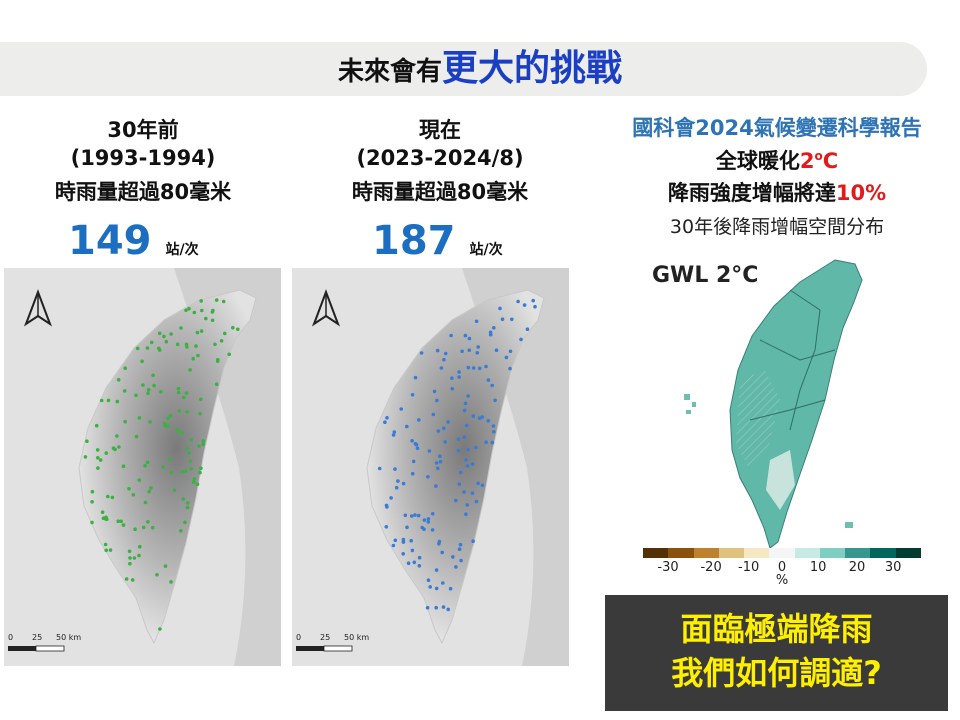 The image size is (960, 720). Describe the element at coordinates (773, 404) in the screenshot. I see `gwl-rainfall-map` at that location.